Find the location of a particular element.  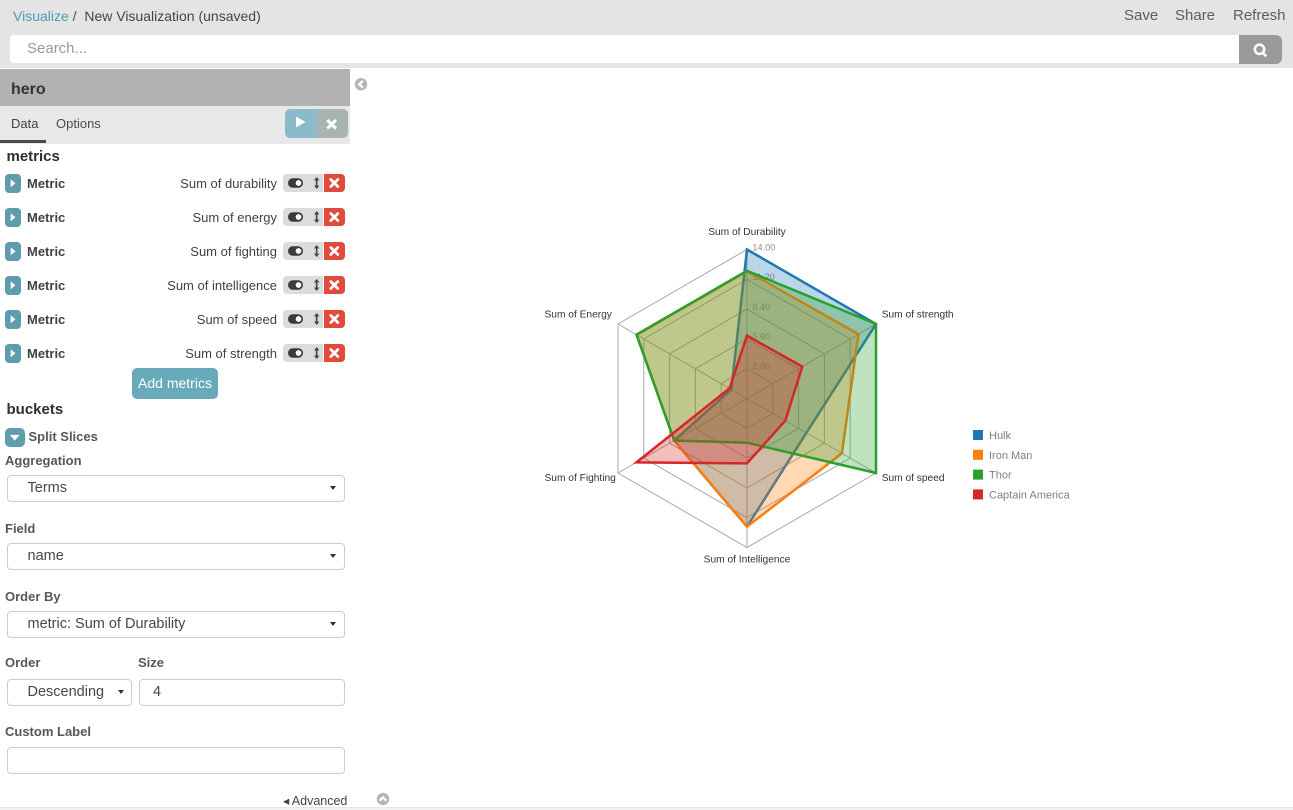

svg-text: Sum of Energy is located at coordinates (579, 315).